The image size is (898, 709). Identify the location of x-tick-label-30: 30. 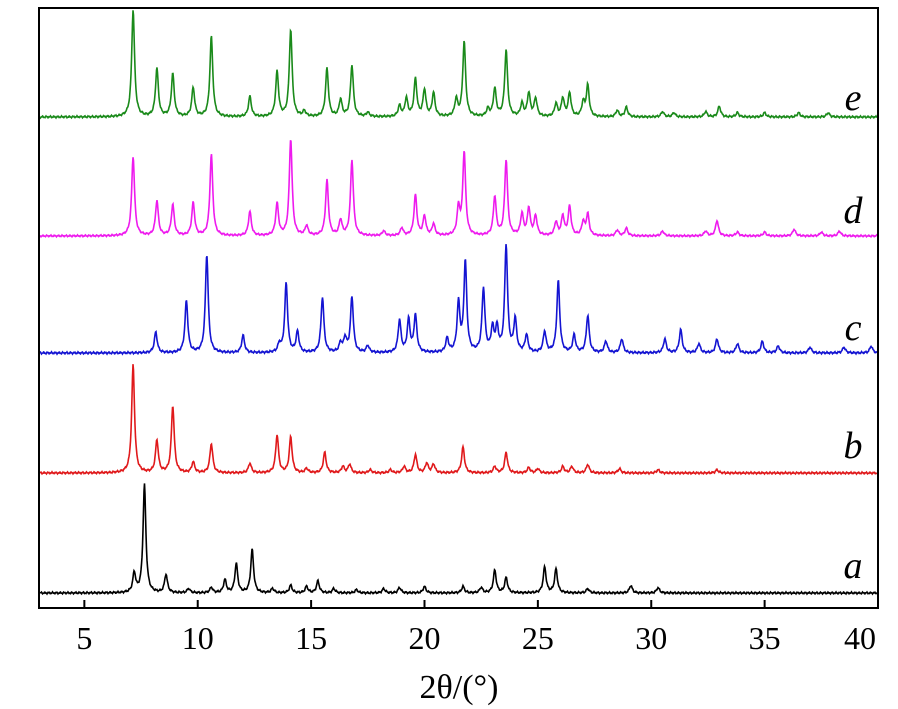
(651, 638).